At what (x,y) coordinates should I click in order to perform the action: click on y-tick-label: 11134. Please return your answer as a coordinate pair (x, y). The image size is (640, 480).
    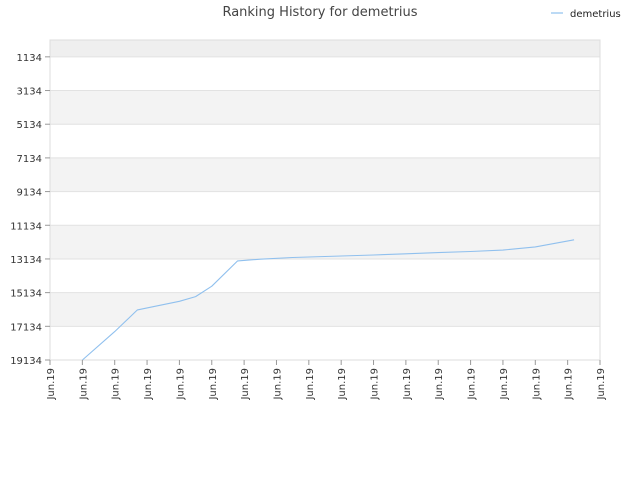
    Looking at the image, I should click on (26, 226).